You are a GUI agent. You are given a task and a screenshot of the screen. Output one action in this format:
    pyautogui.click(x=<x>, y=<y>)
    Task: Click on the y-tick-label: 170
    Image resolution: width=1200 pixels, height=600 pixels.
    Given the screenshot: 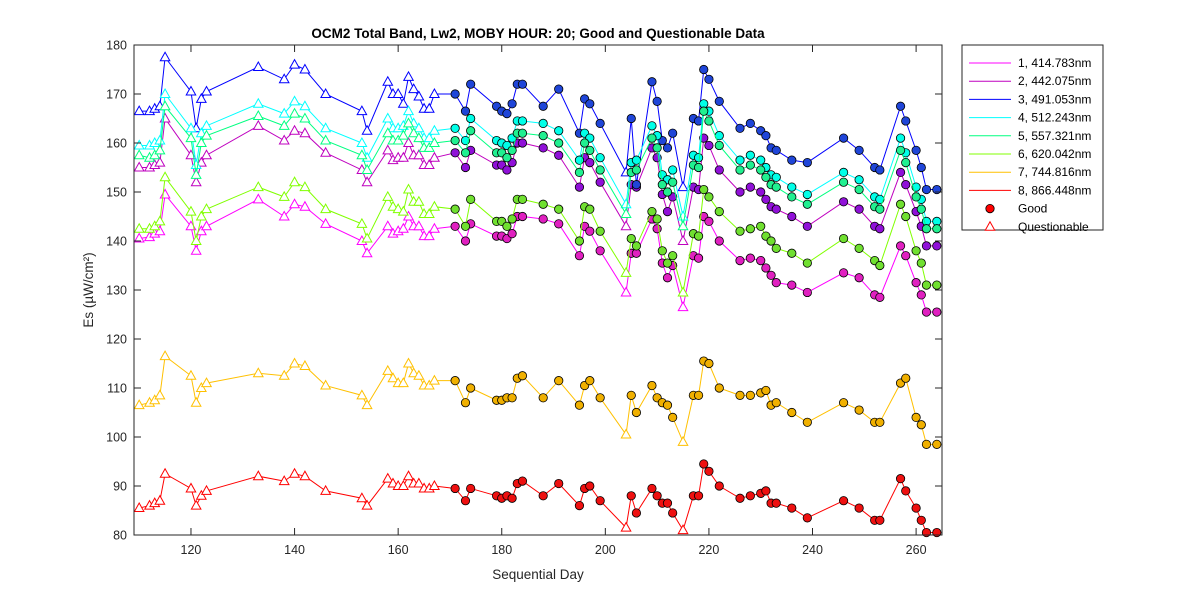 What is the action you would take?
    pyautogui.click(x=116, y=95)
    